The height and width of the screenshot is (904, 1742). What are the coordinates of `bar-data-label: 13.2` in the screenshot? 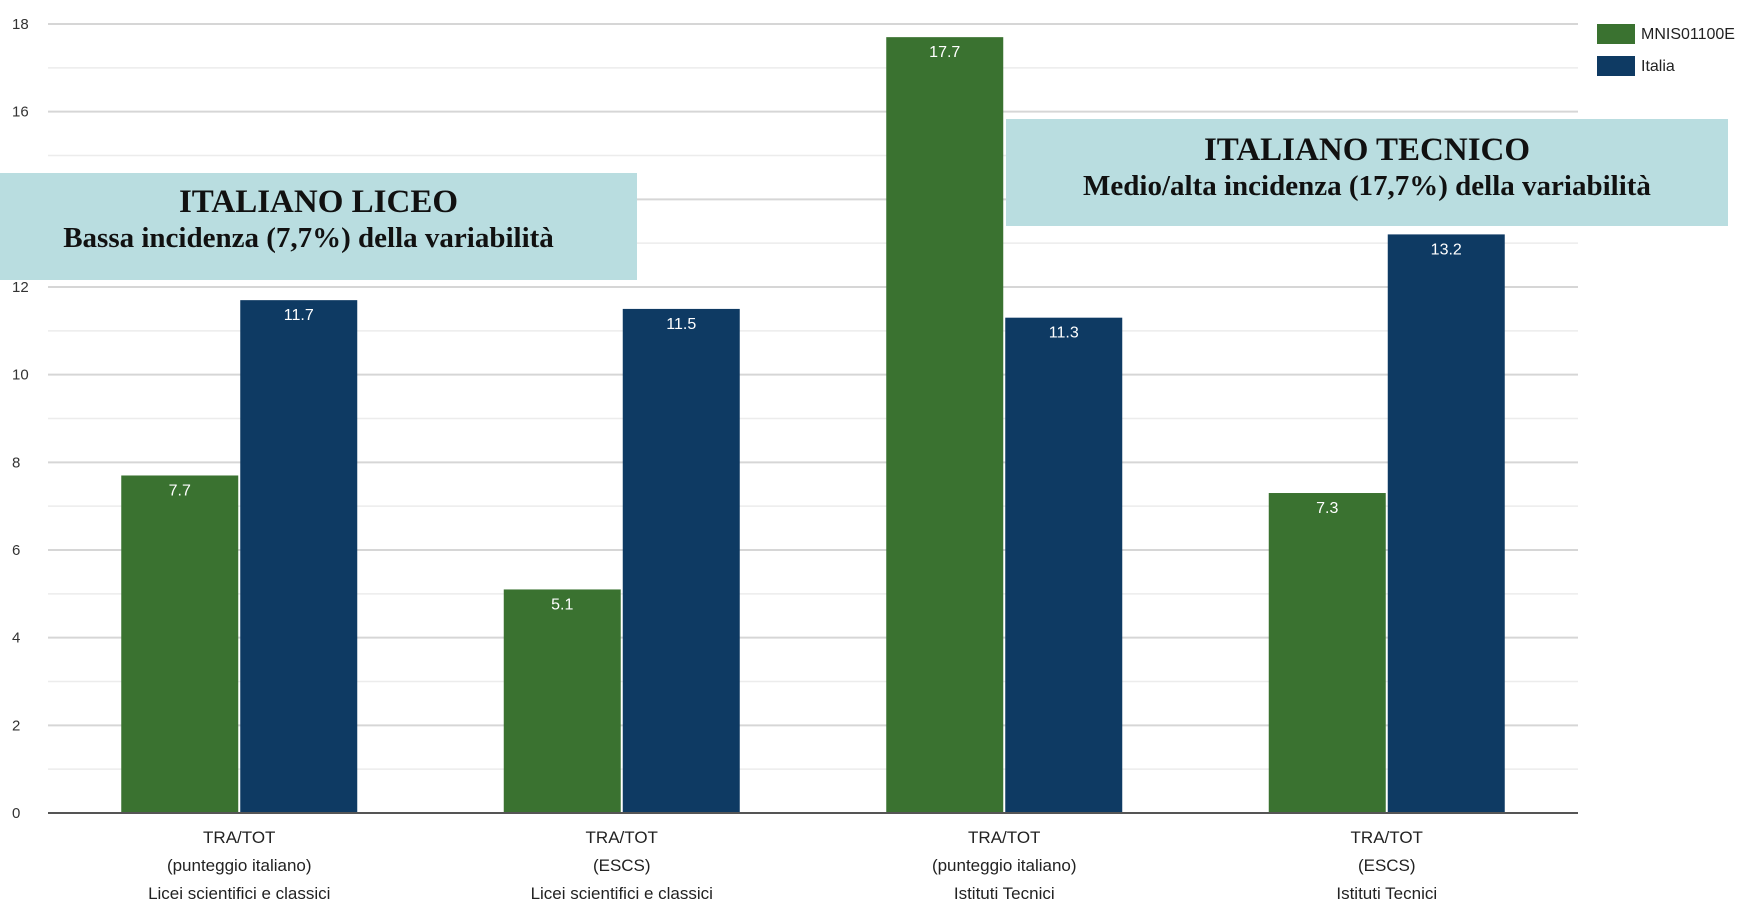 It's located at (1446, 249).